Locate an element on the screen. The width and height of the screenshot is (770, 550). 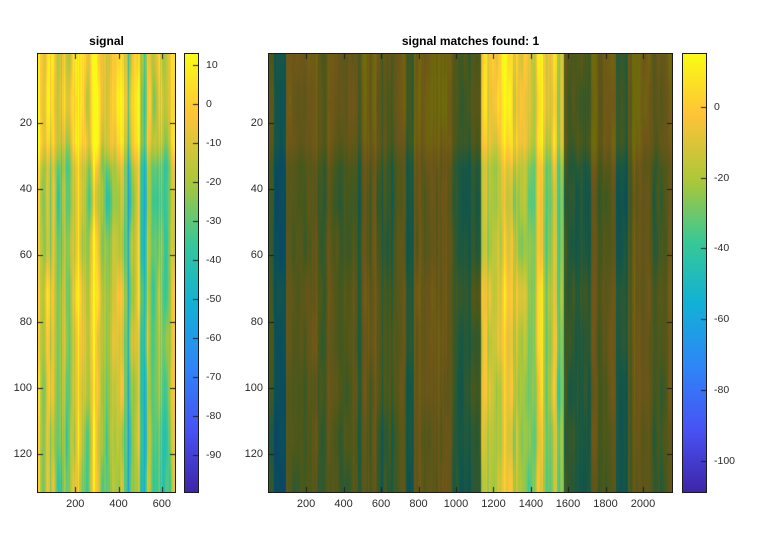
x-tick-label: 1400 is located at coordinates (531, 504).